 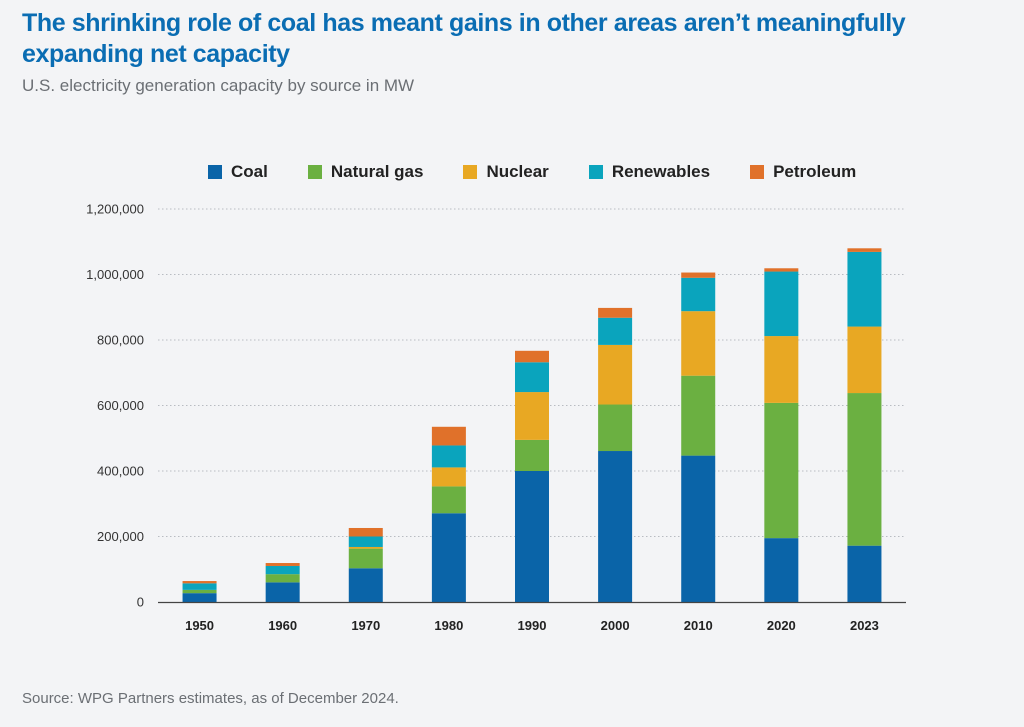 I want to click on legend-label-coal: Coal, so click(x=249, y=171).